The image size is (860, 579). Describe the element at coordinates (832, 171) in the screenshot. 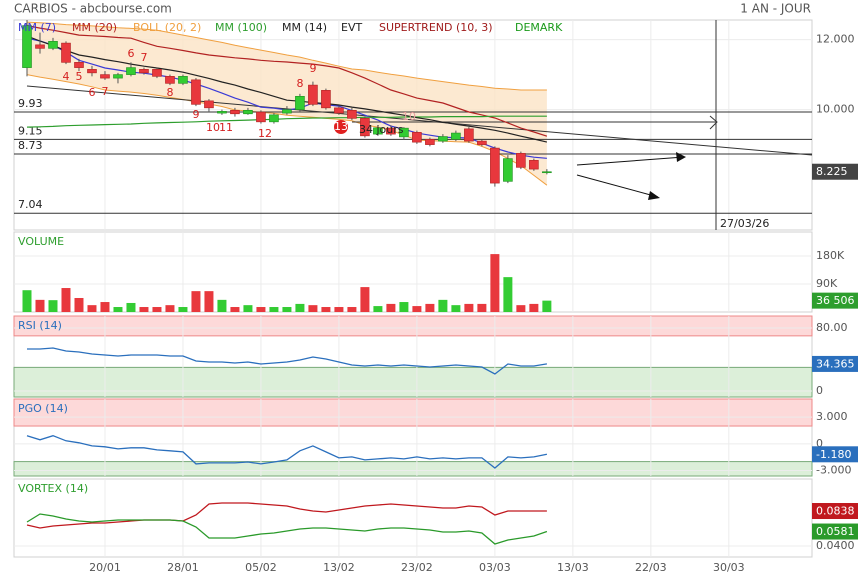

I see `last-price: 8.225` at that location.